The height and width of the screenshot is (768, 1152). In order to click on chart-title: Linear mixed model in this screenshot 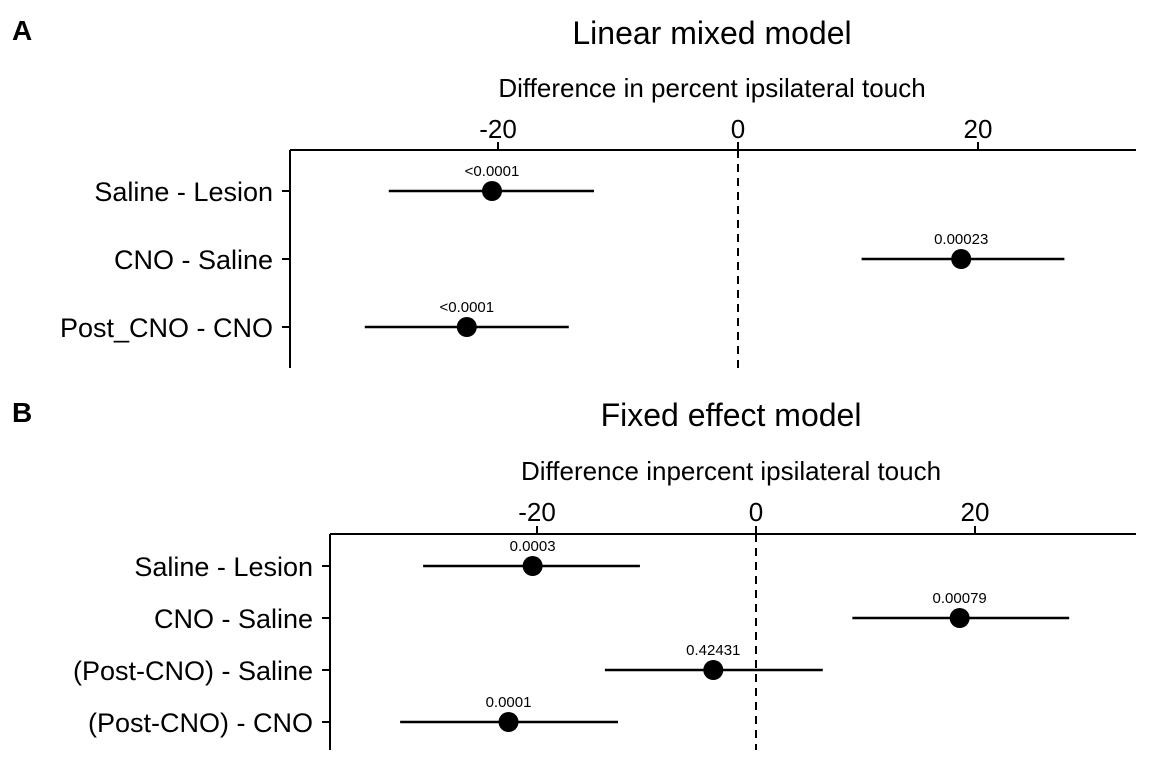, I will do `click(711, 33)`.